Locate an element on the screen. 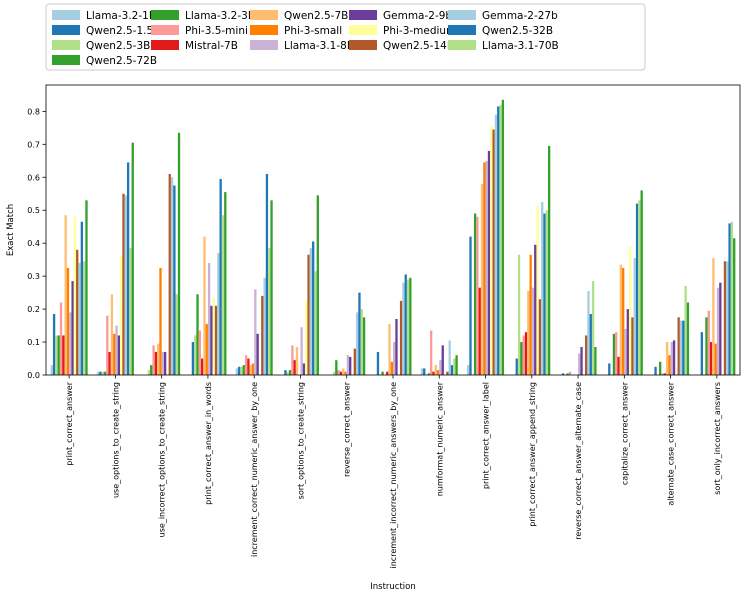 The image size is (748, 597). legend-label: Qwen2.5-3B is located at coordinates (118, 46).